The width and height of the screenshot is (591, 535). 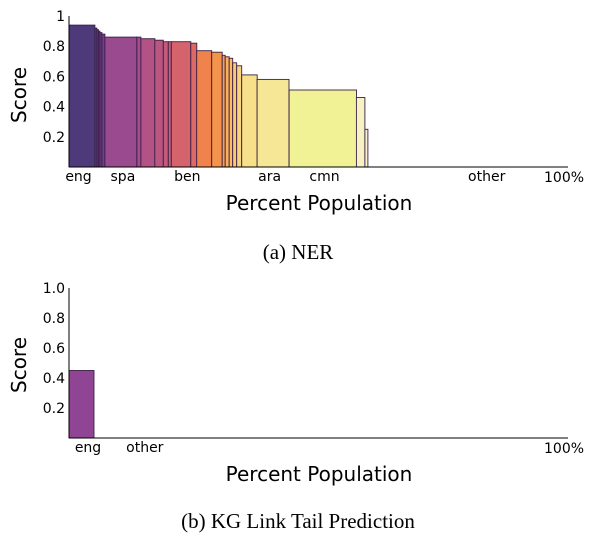 I want to click on y-tick-kg-link-3: 0.8, so click(x=54, y=319).